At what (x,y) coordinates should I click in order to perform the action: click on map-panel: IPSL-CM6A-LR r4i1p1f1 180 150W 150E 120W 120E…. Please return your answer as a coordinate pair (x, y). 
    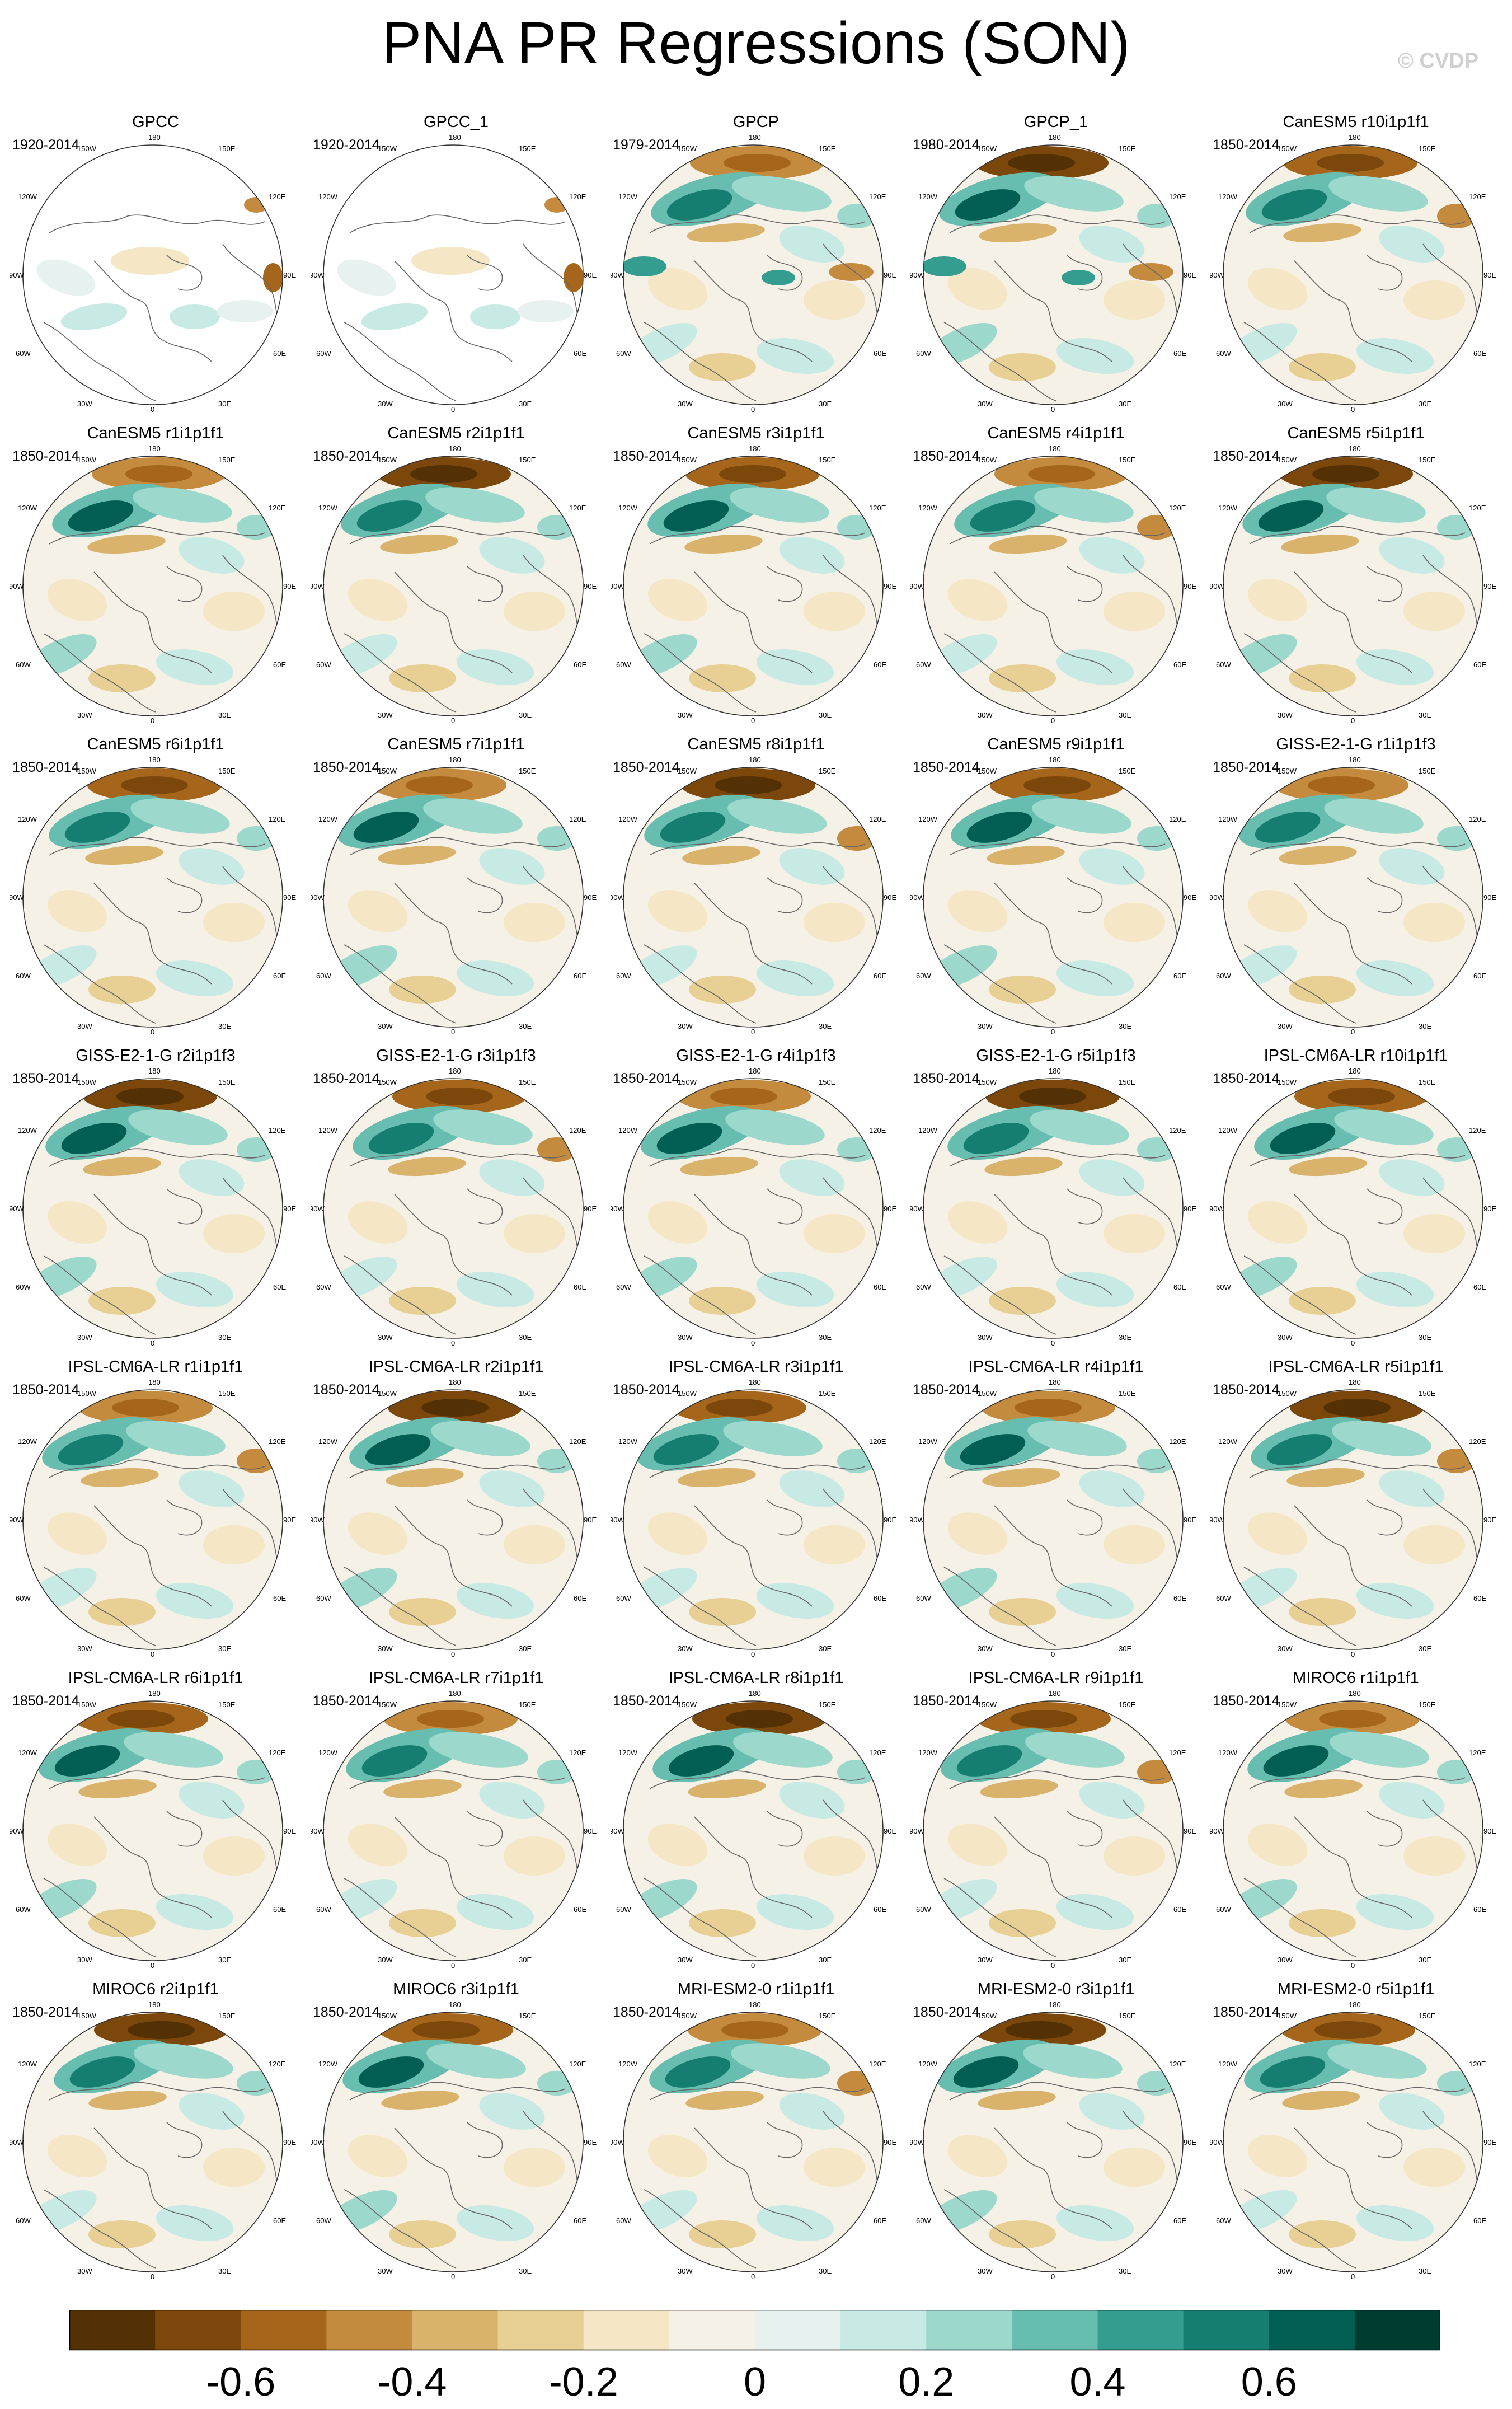
    Looking at the image, I should click on (1055, 1508).